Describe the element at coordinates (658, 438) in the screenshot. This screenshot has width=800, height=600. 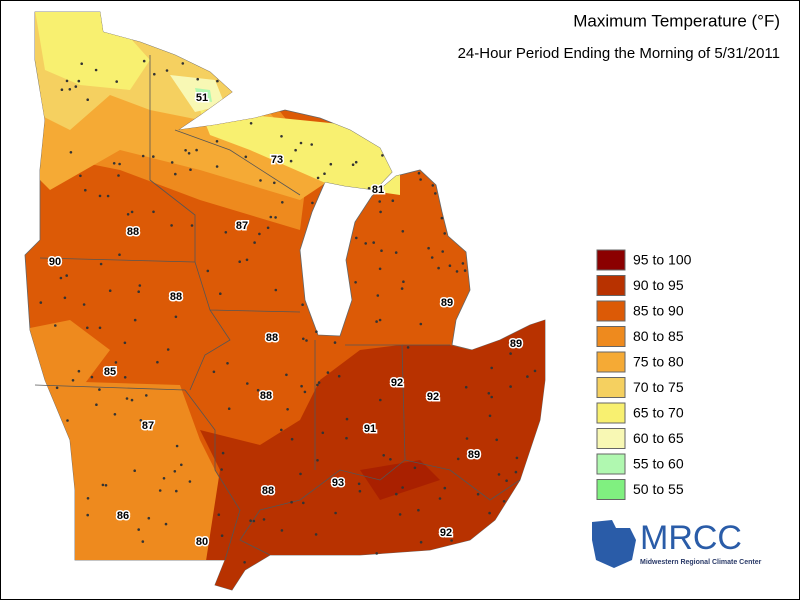
I see `legend-label: 60 to 65` at that location.